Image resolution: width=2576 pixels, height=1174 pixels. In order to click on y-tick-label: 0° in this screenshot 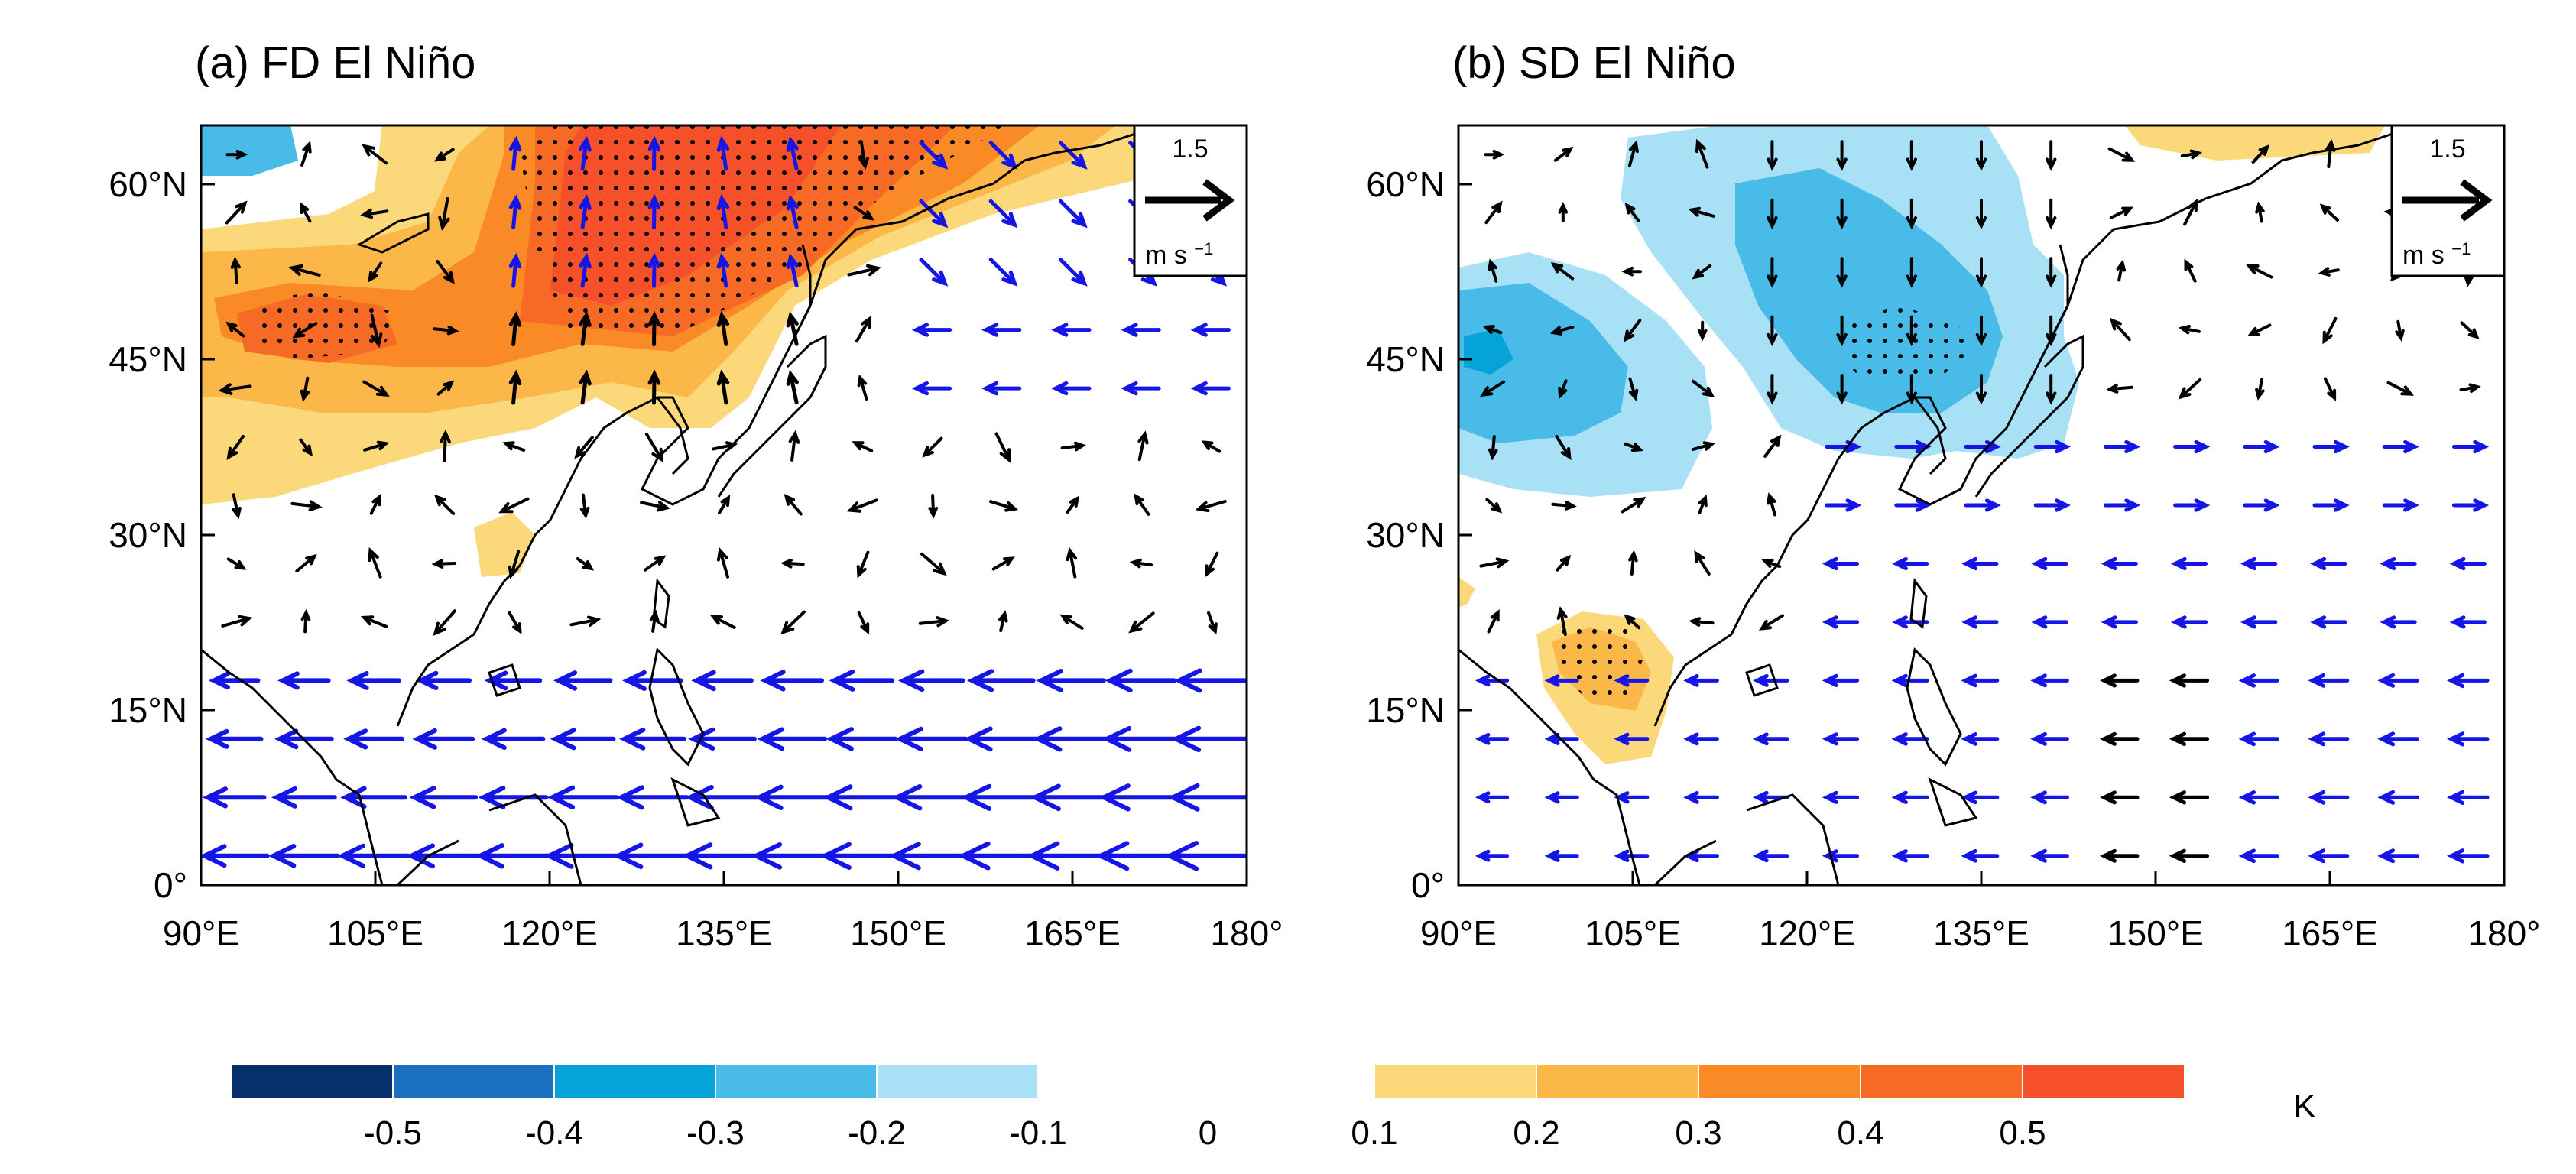, I will do `click(170, 885)`.